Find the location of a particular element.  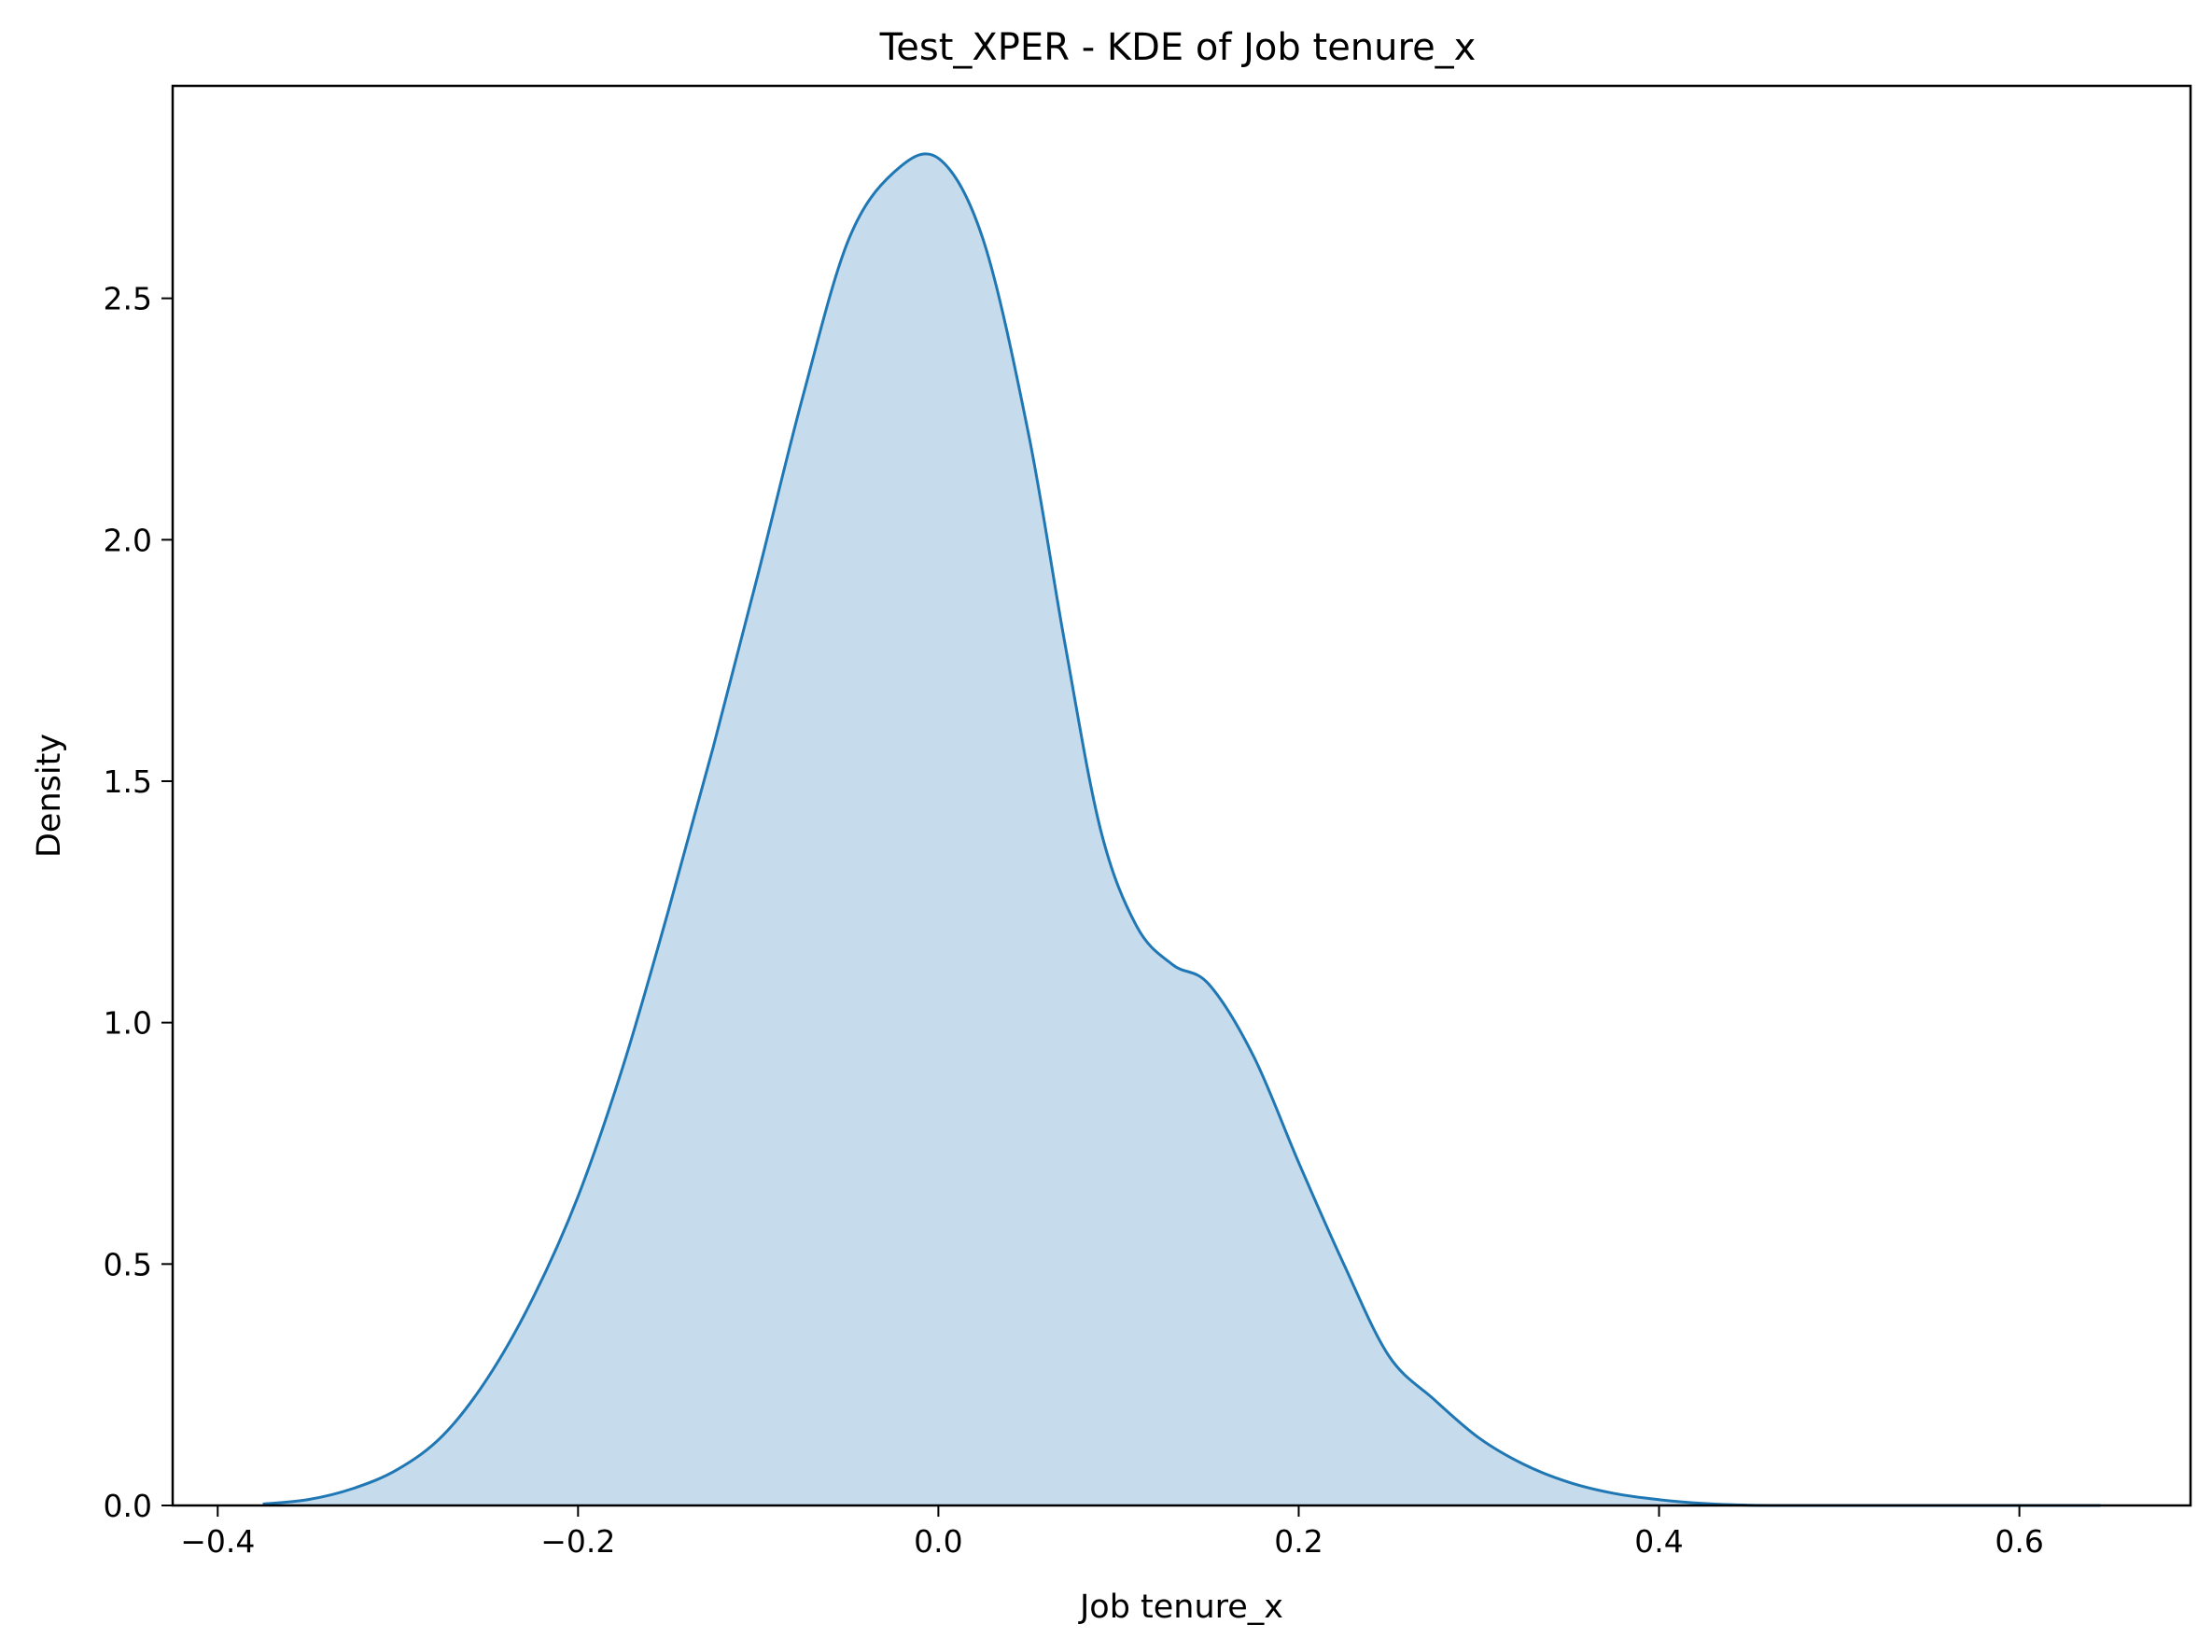

y-axis-label: Density is located at coordinates (49, 796).